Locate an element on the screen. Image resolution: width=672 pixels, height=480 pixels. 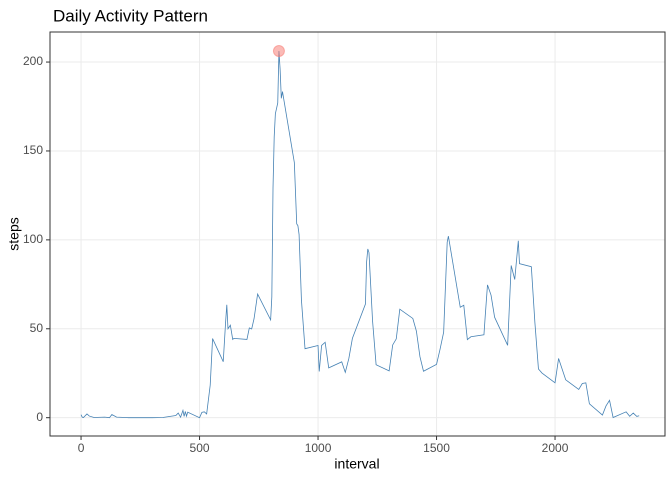
chart-title: Daily Activity Pattern is located at coordinates (130, 15).